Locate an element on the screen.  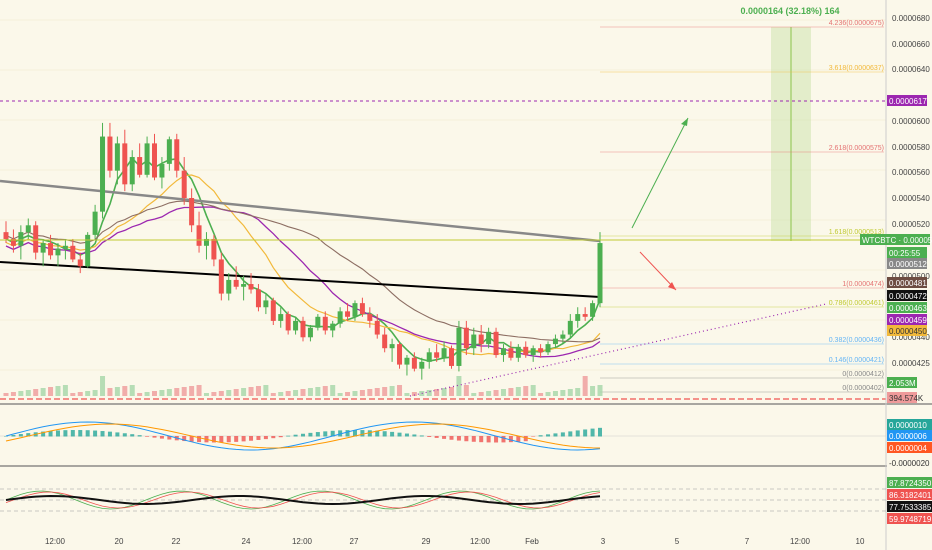
price-tag-label: WTCBTC · 0.0000512 is located at coordinates (897, 240).